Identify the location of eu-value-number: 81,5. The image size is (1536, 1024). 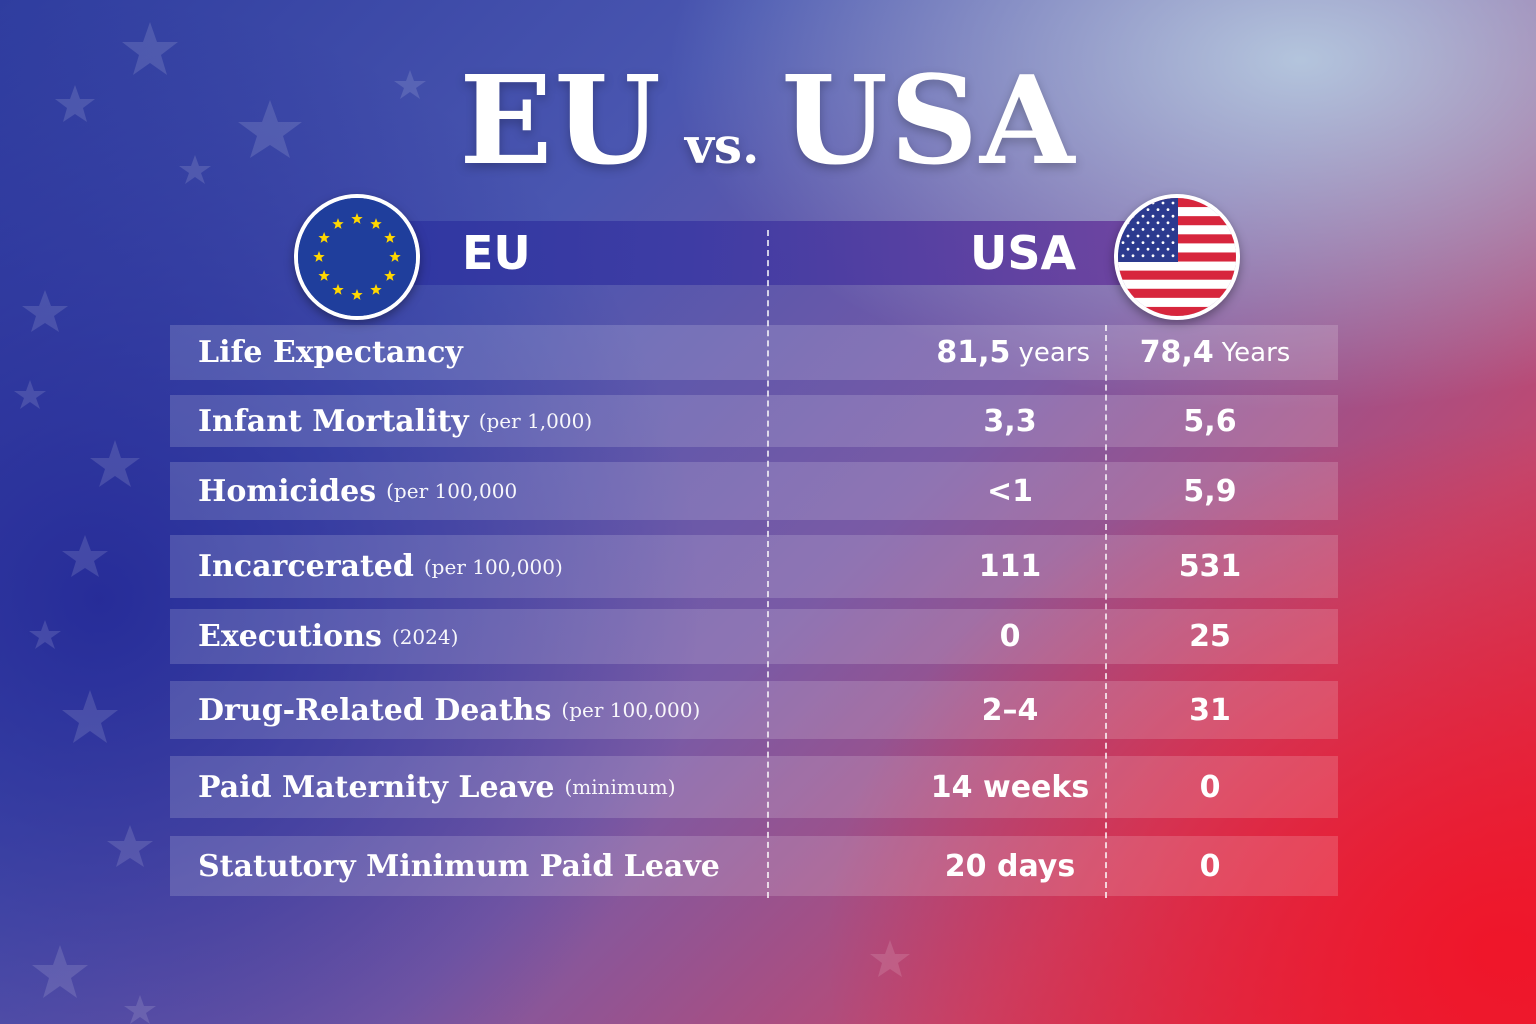
(973, 352).